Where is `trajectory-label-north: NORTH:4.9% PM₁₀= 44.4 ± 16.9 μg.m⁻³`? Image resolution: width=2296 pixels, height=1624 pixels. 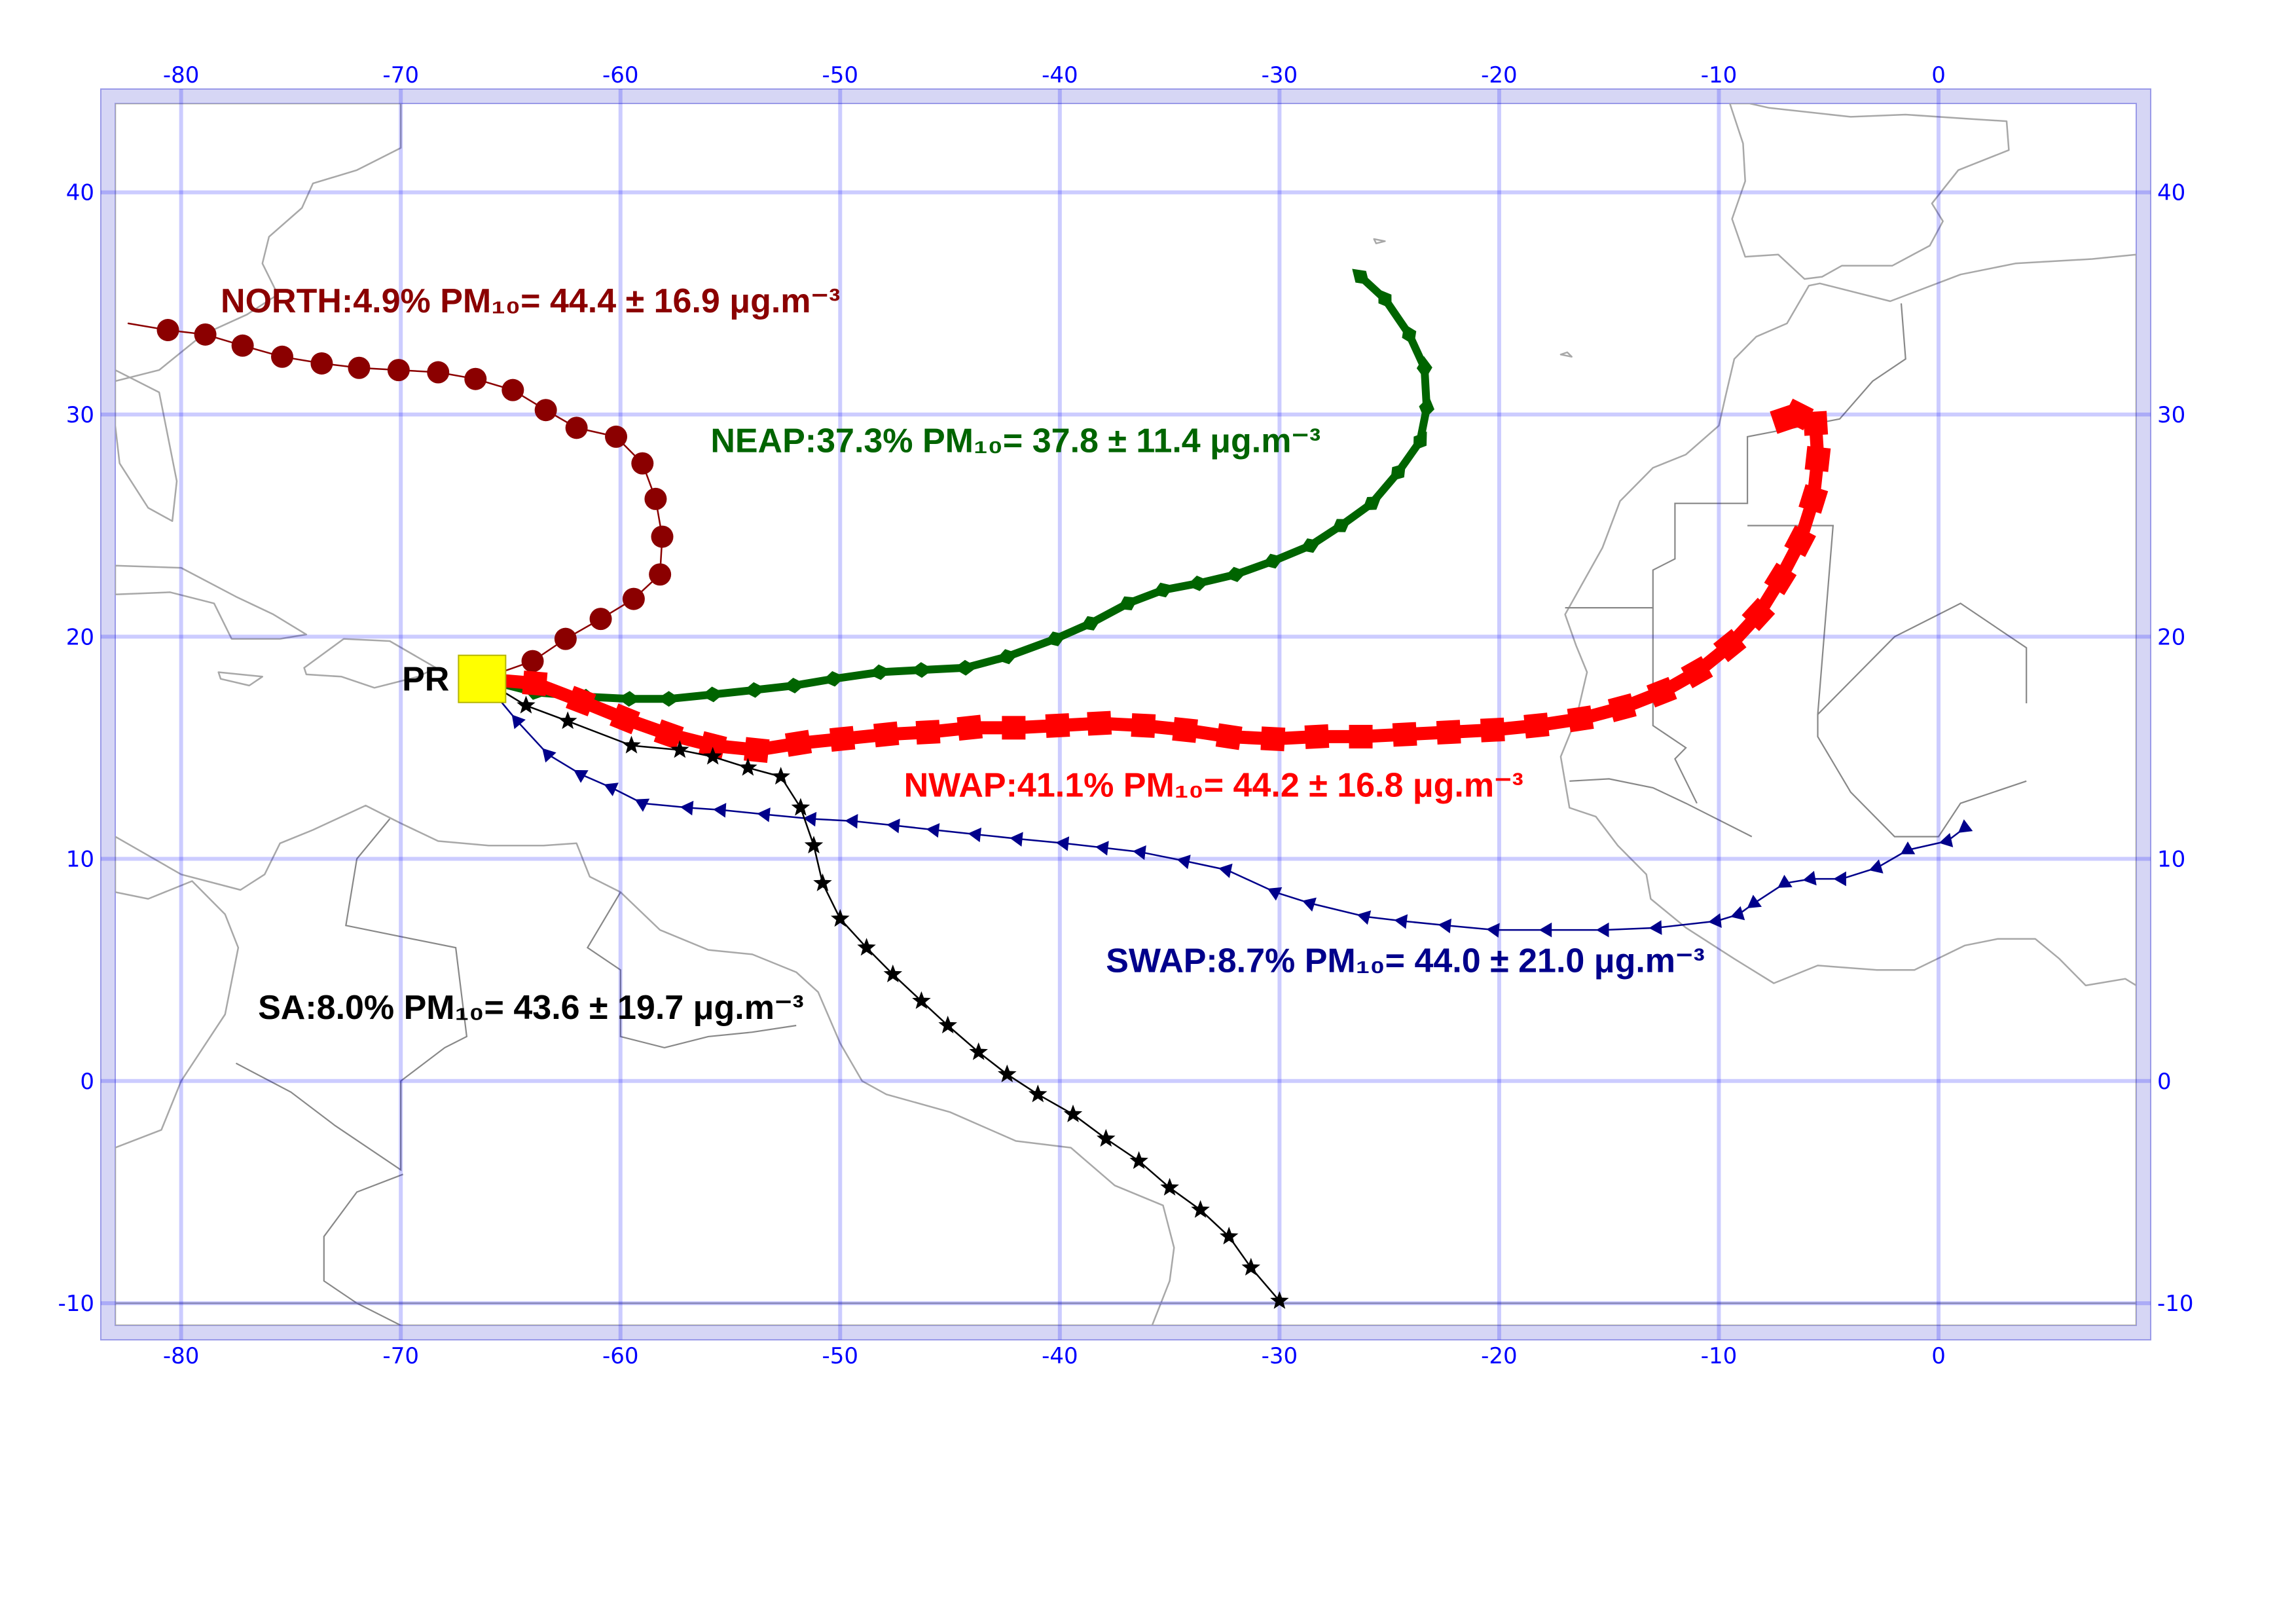
trajectory-label-north: NORTH:4.9% PM₁₀= 44.4 ± 16.9 μg.m⁻³ is located at coordinates (530, 301).